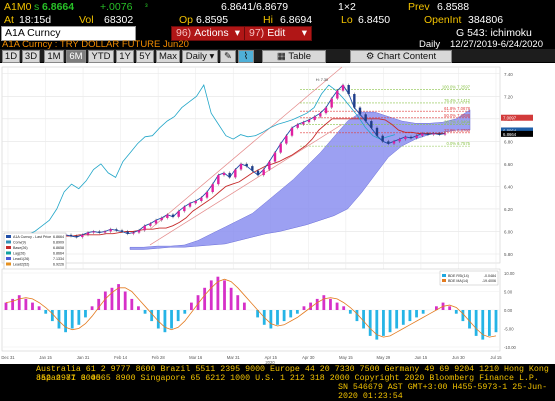  Describe the element at coordinates (508, 141) in the screenshot. I see `y-tick-label: 6.80` at that location.